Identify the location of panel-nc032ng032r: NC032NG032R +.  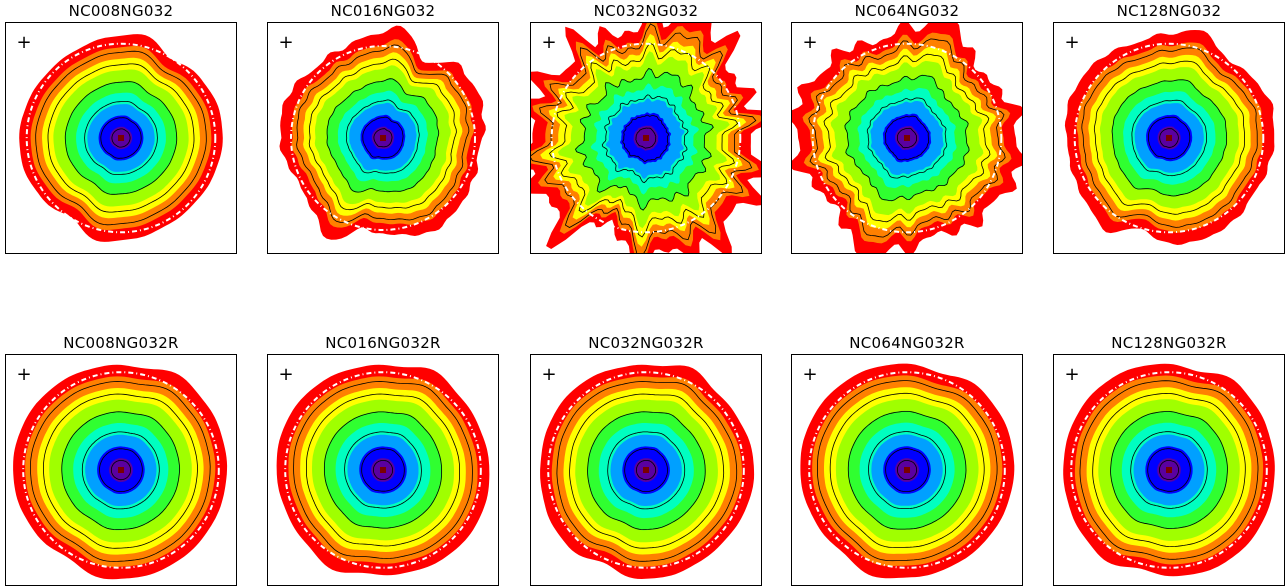
(646, 460).